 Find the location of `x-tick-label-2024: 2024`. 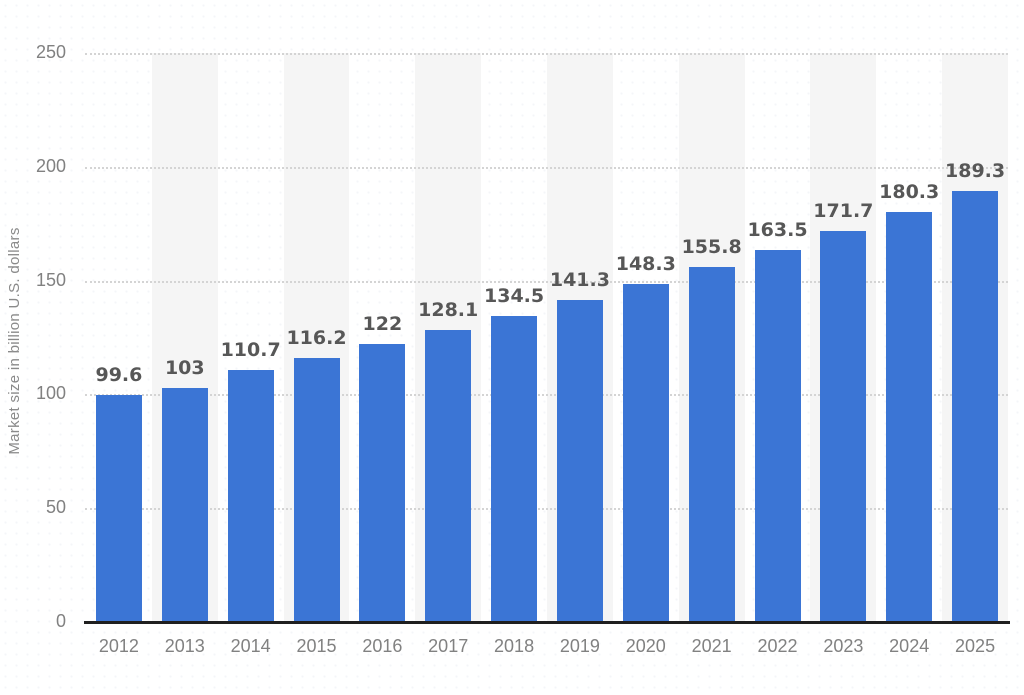

x-tick-label-2024: 2024 is located at coordinates (909, 646).